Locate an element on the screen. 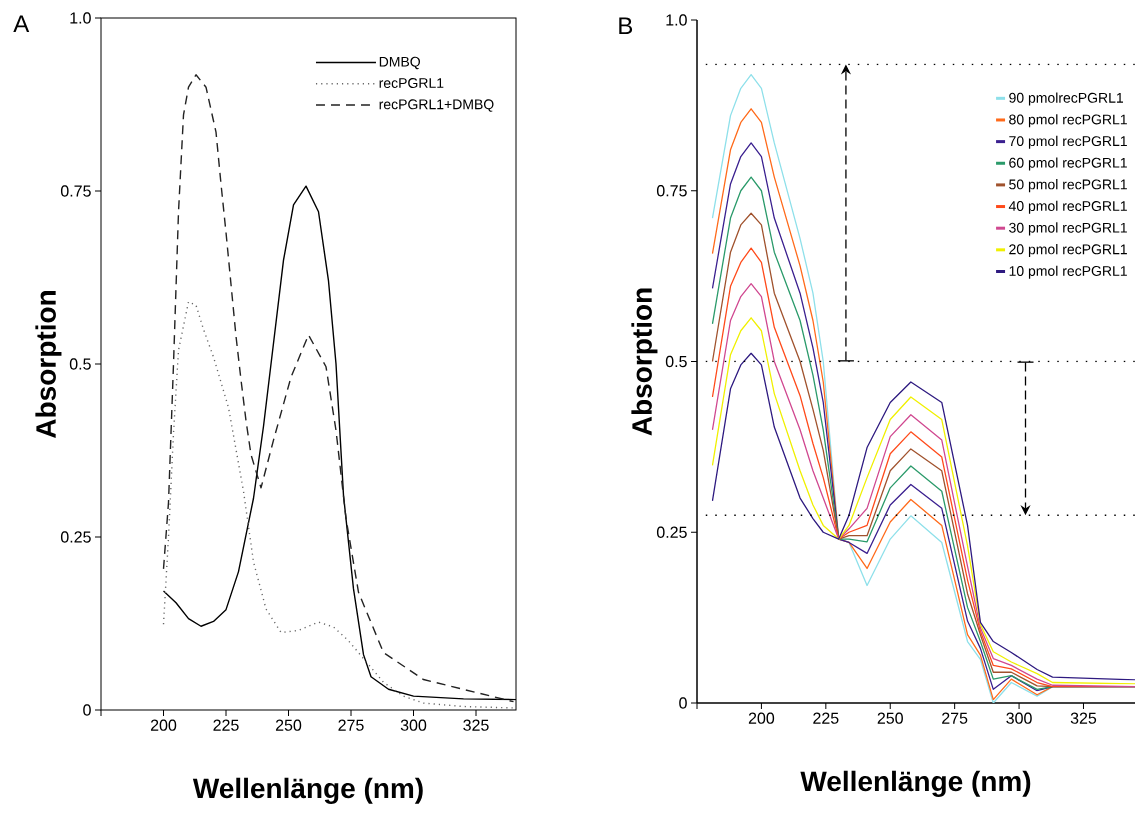 This screenshot has height=829, width=1142. chart-title: B is located at coordinates (626, 26).